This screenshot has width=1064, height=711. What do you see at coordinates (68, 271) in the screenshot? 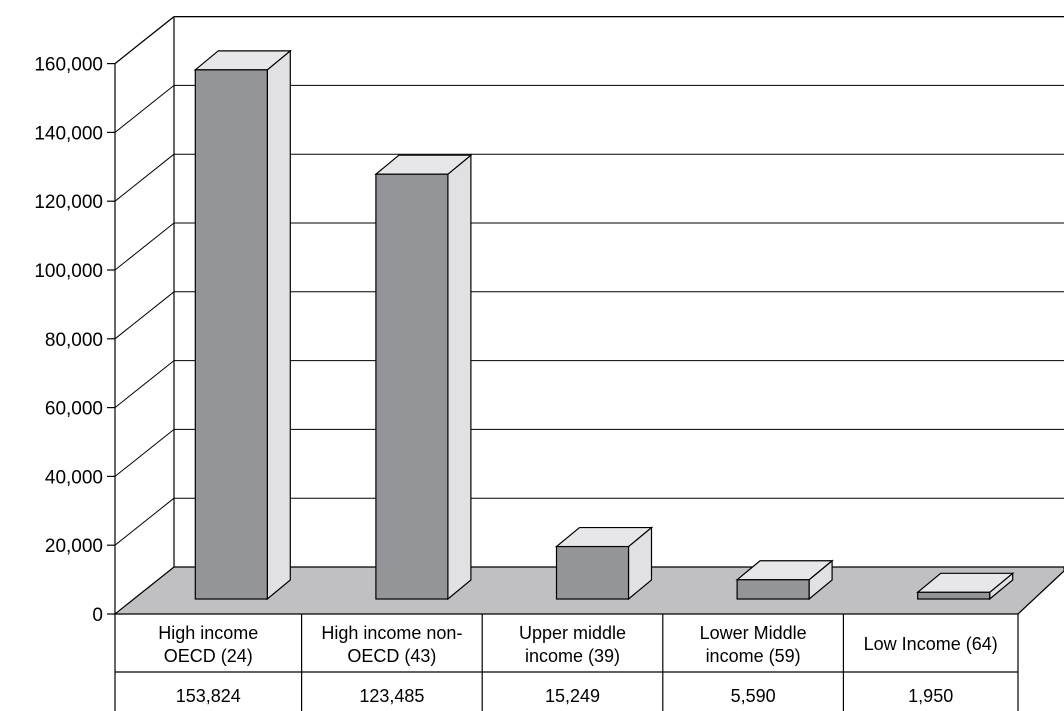
I see `y-tick-label: 100,000` at bounding box center [68, 271].